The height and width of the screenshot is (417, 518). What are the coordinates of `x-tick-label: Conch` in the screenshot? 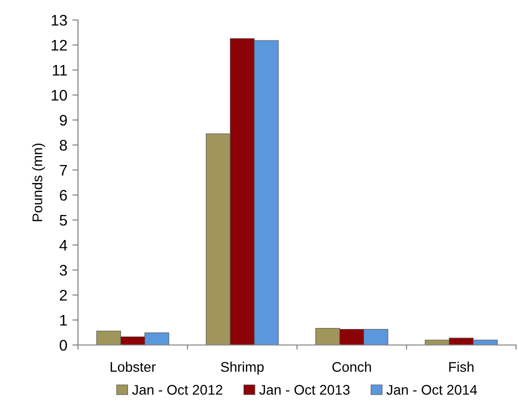 It's located at (351, 367).